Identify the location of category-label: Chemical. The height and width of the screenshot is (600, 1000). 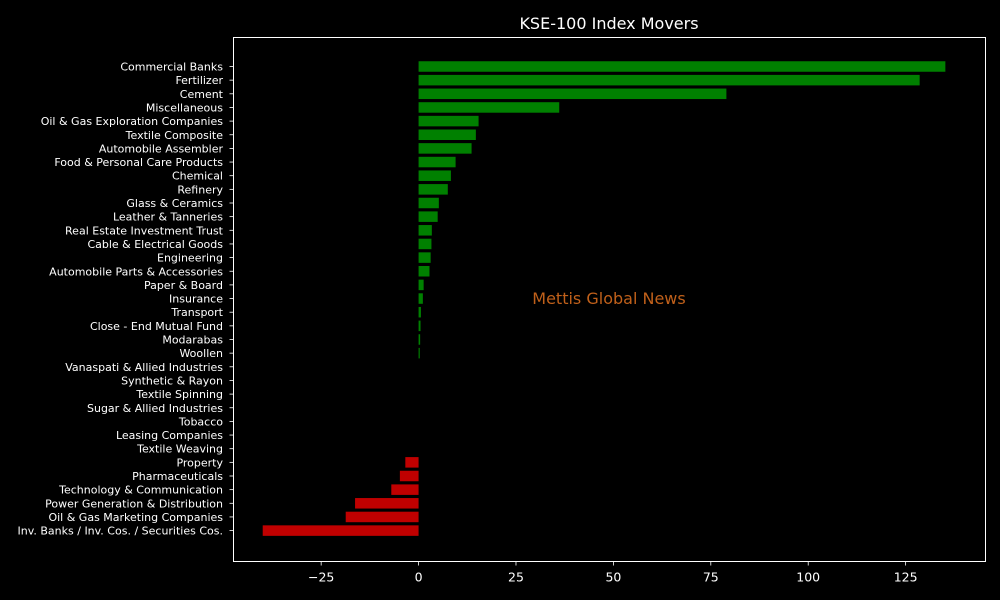
(197, 176).